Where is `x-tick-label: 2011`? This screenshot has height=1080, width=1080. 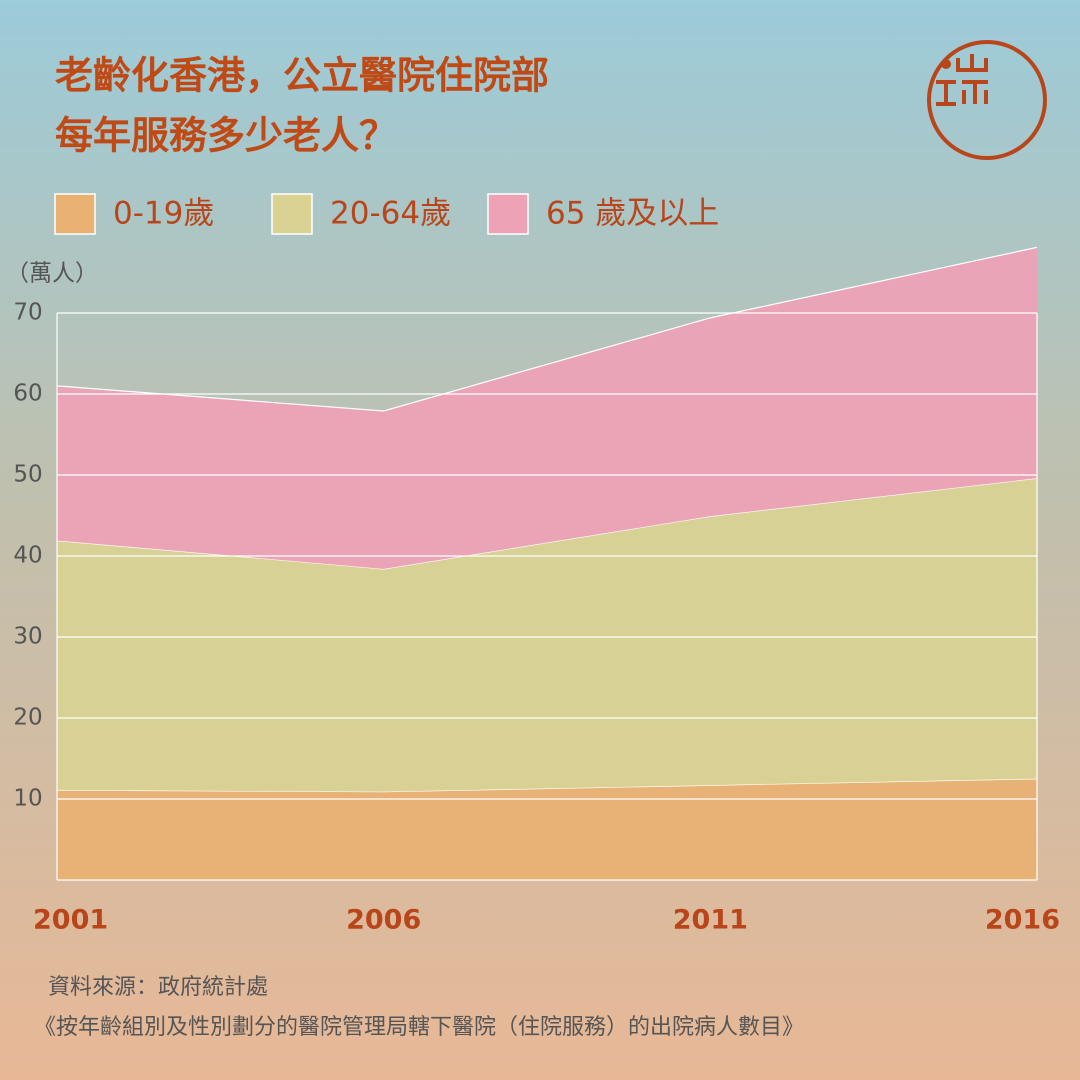 x-tick-label: 2011 is located at coordinates (710, 920).